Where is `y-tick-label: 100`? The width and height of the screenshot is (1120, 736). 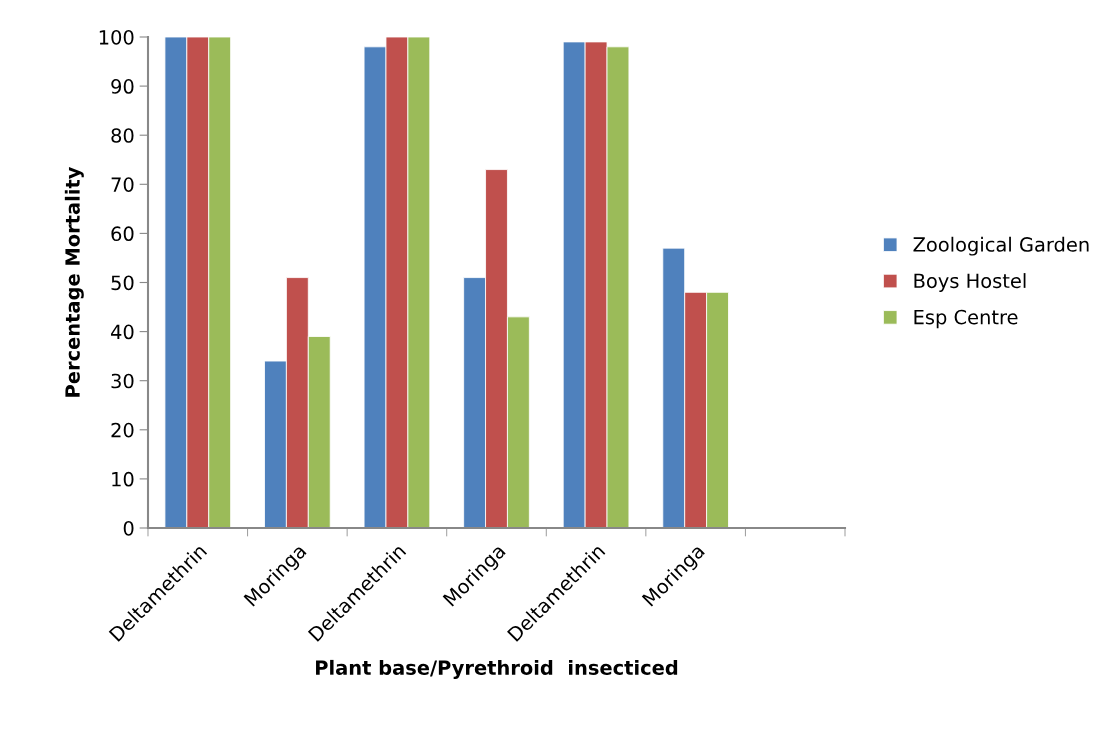
y-tick-label: 100 is located at coordinates (116, 37).